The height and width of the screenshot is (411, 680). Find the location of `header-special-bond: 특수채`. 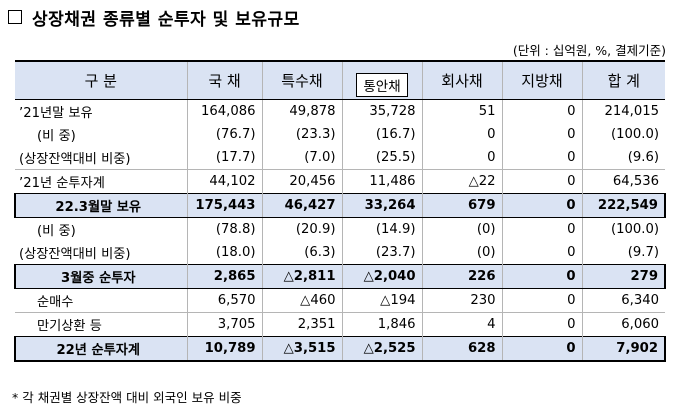

header-special-bond: 특수채 is located at coordinates (301, 80).